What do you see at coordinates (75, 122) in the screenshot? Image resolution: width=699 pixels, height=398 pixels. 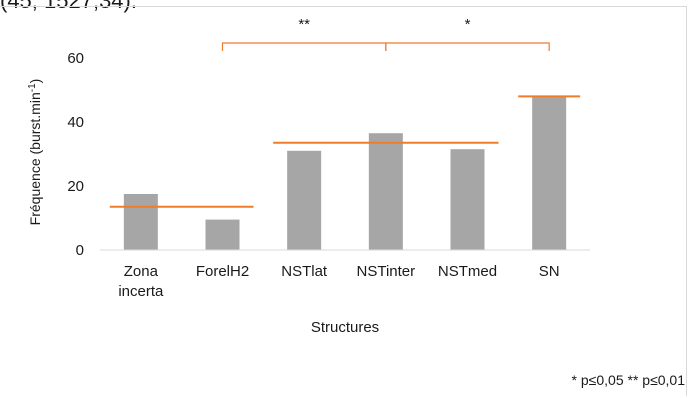 I see `y-tick-label: 40` at bounding box center [75, 122].